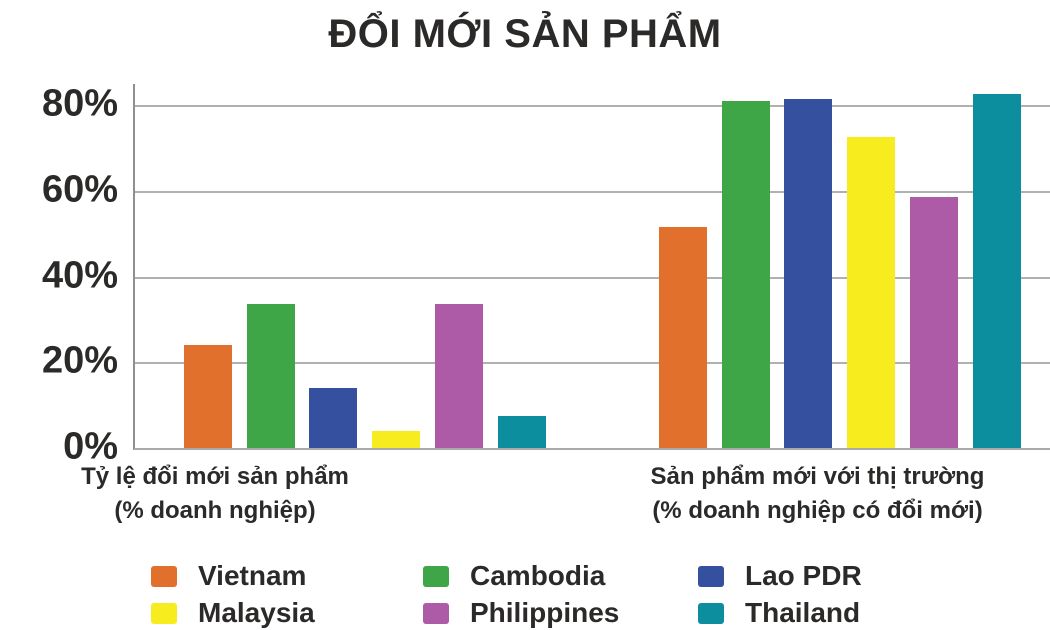 This screenshot has height=630, width=1050. What do you see at coordinates (436, 576) in the screenshot?
I see `legend-swatch-cambodia` at bounding box center [436, 576].